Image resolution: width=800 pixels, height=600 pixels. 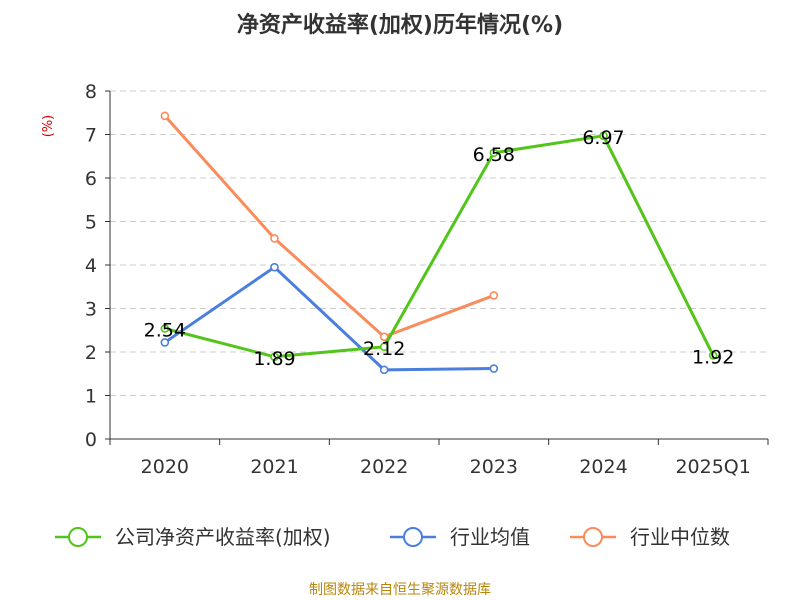 I want to click on y-tick-label: 6, so click(x=91, y=179).